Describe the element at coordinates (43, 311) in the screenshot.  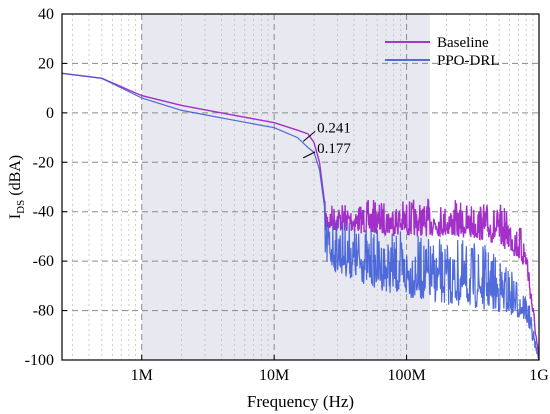
I see `y-tick-label: -80` at that location.